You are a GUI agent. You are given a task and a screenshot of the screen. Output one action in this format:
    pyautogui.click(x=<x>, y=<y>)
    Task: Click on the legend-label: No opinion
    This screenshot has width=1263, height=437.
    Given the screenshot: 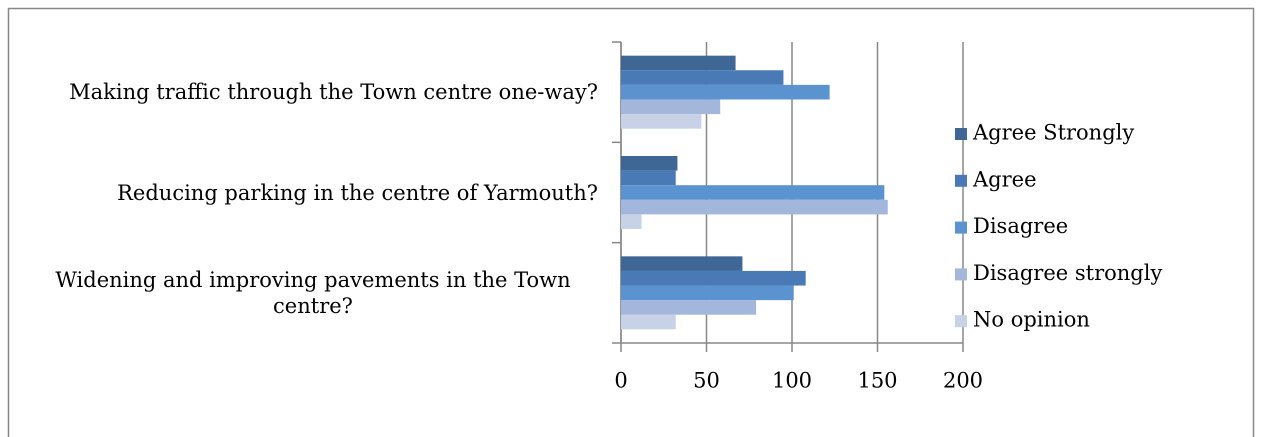 What is the action you would take?
    pyautogui.click(x=1031, y=320)
    